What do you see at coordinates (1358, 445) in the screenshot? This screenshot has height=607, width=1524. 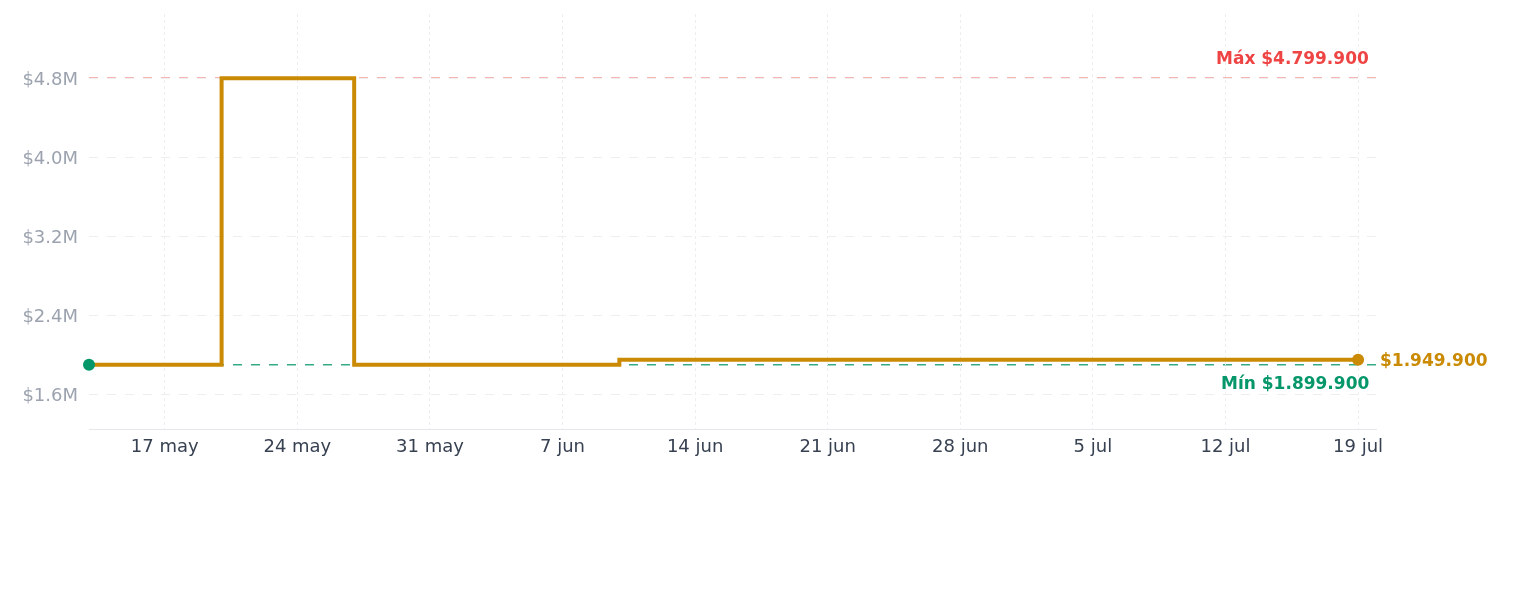 I see `x-tick-label: 19 jul` at bounding box center [1358, 445].